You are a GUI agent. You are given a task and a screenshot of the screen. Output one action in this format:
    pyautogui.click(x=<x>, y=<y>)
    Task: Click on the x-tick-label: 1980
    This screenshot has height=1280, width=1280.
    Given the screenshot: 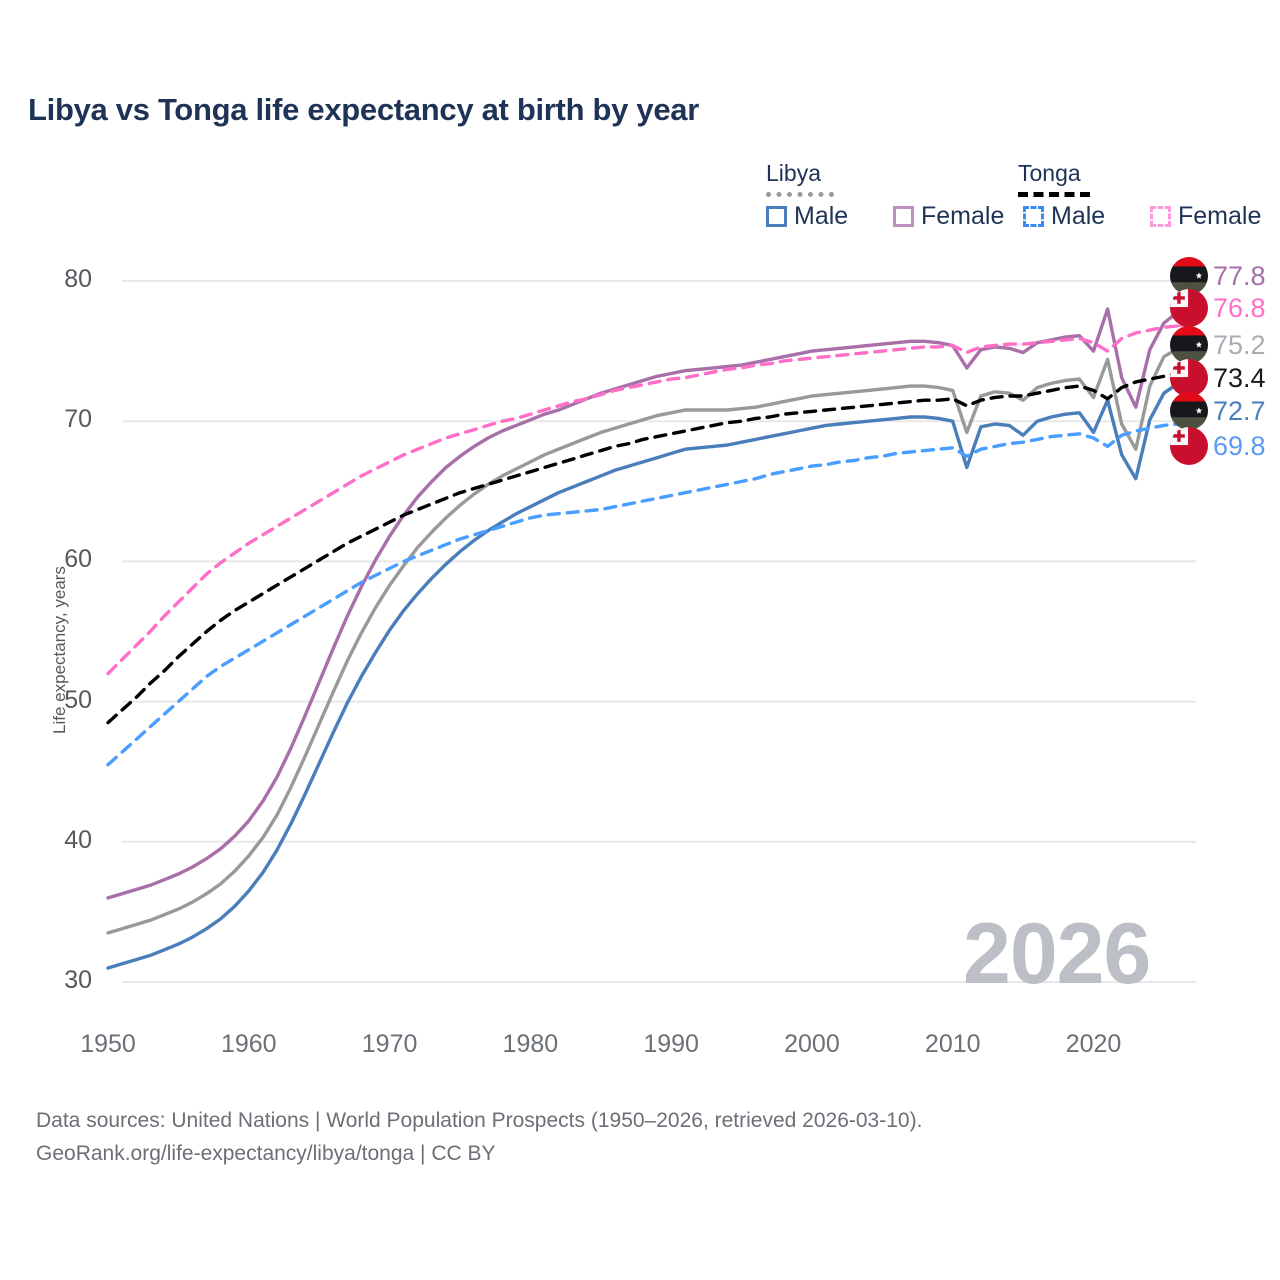 What is the action you would take?
    pyautogui.click(x=530, y=1044)
    